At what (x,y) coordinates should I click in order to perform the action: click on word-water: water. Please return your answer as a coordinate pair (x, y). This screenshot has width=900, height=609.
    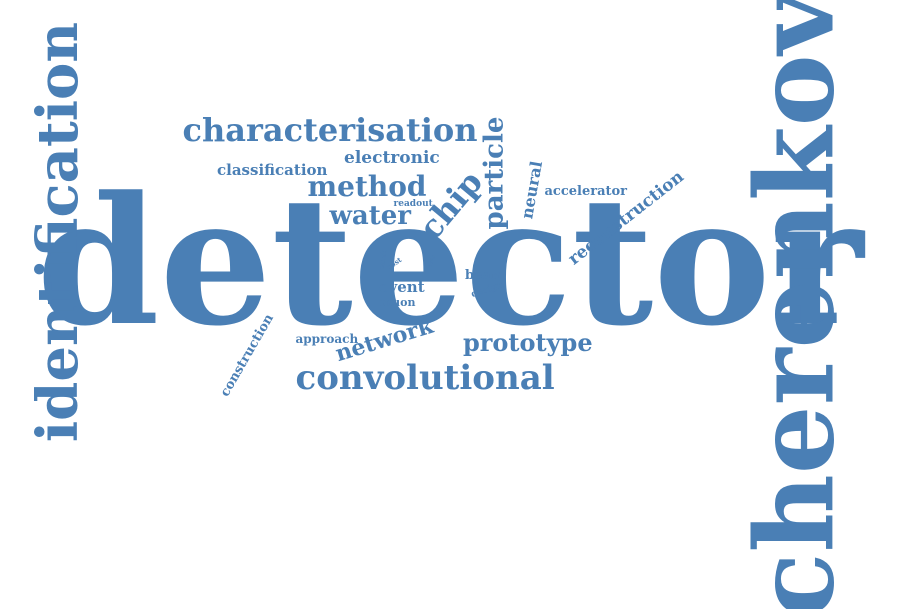
    Looking at the image, I should click on (370, 216).